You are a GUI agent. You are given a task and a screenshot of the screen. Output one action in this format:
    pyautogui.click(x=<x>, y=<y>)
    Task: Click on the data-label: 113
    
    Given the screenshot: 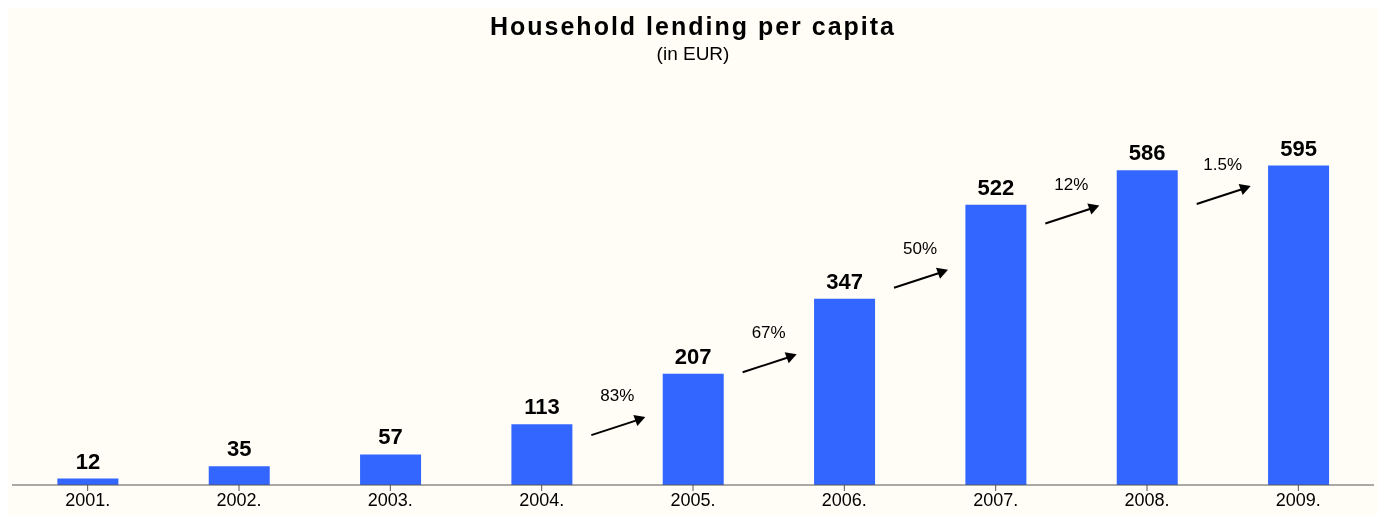 What is the action you would take?
    pyautogui.click(x=542, y=407)
    